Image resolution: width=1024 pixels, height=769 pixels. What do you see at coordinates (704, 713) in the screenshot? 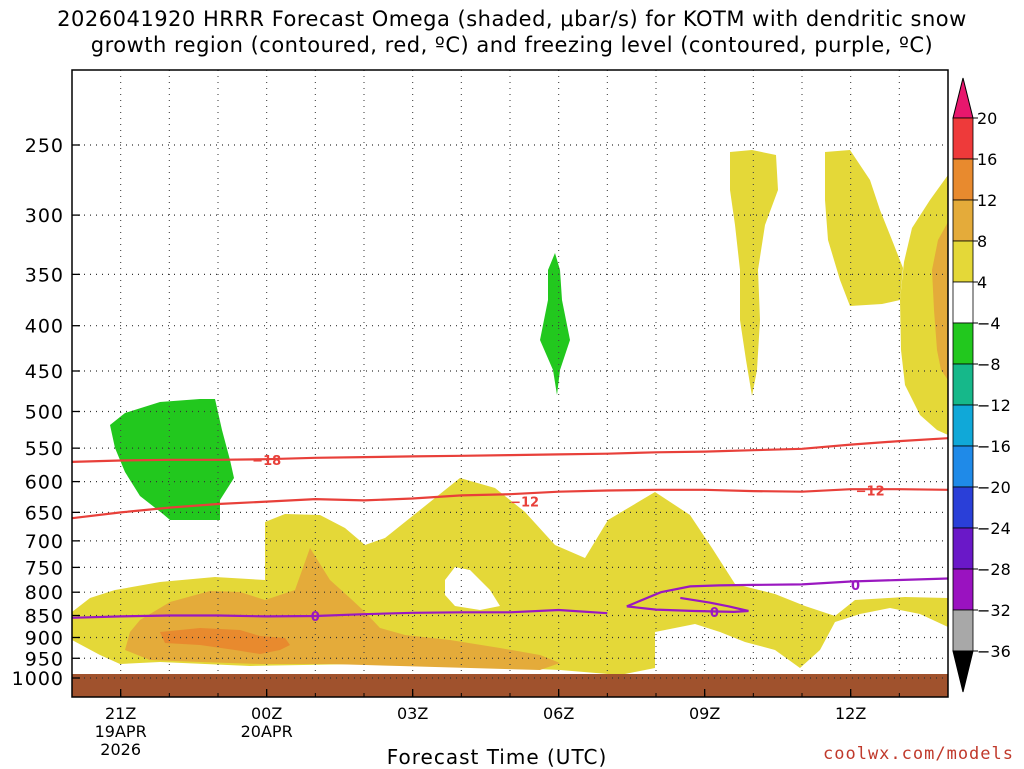
I see `x-tick-label: 09Z` at bounding box center [704, 713].